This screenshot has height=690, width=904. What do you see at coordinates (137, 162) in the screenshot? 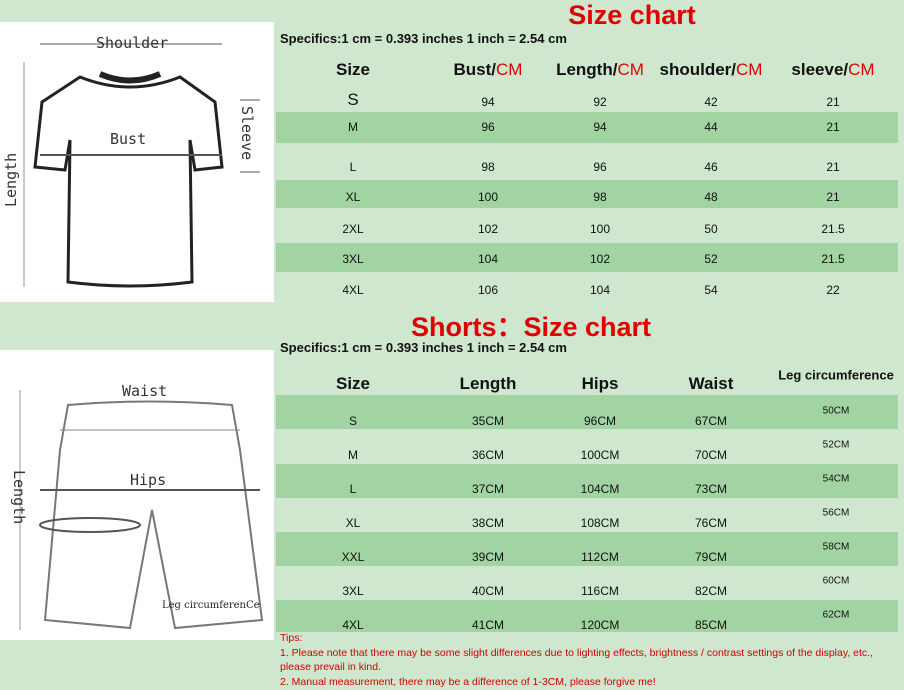
I see `tshirt-diagram: Shoulder Bust Length Sleeve` at bounding box center [137, 162].